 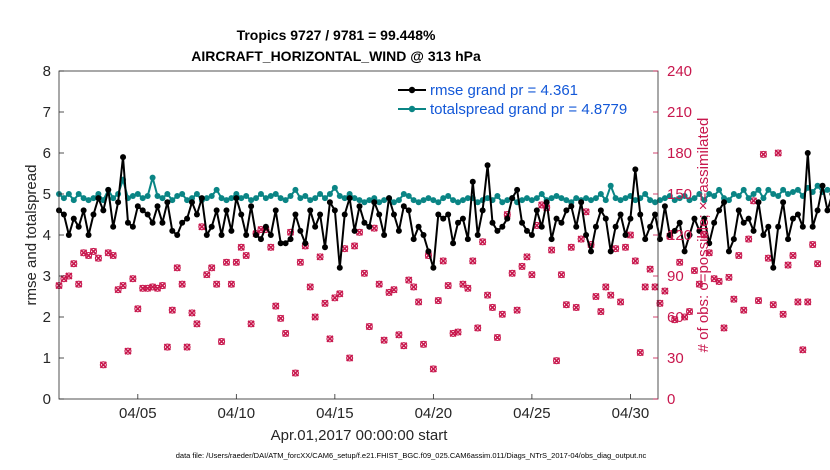 I want to click on y-tick-label: 2, so click(x=47, y=317).